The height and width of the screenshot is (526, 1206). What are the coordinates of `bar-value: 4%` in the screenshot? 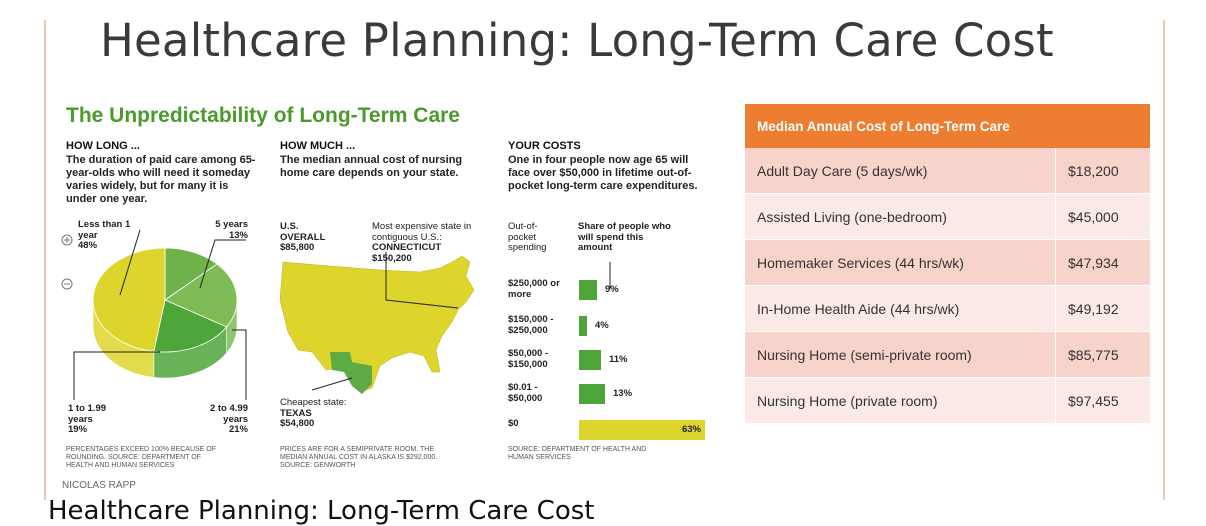 It's located at (602, 325).